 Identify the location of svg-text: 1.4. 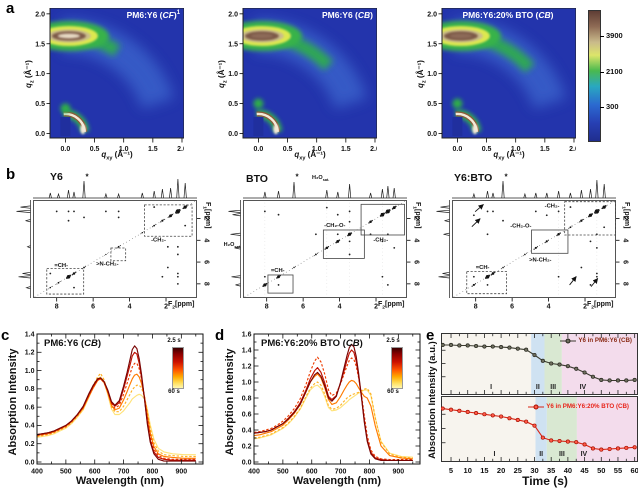
(30, 334).